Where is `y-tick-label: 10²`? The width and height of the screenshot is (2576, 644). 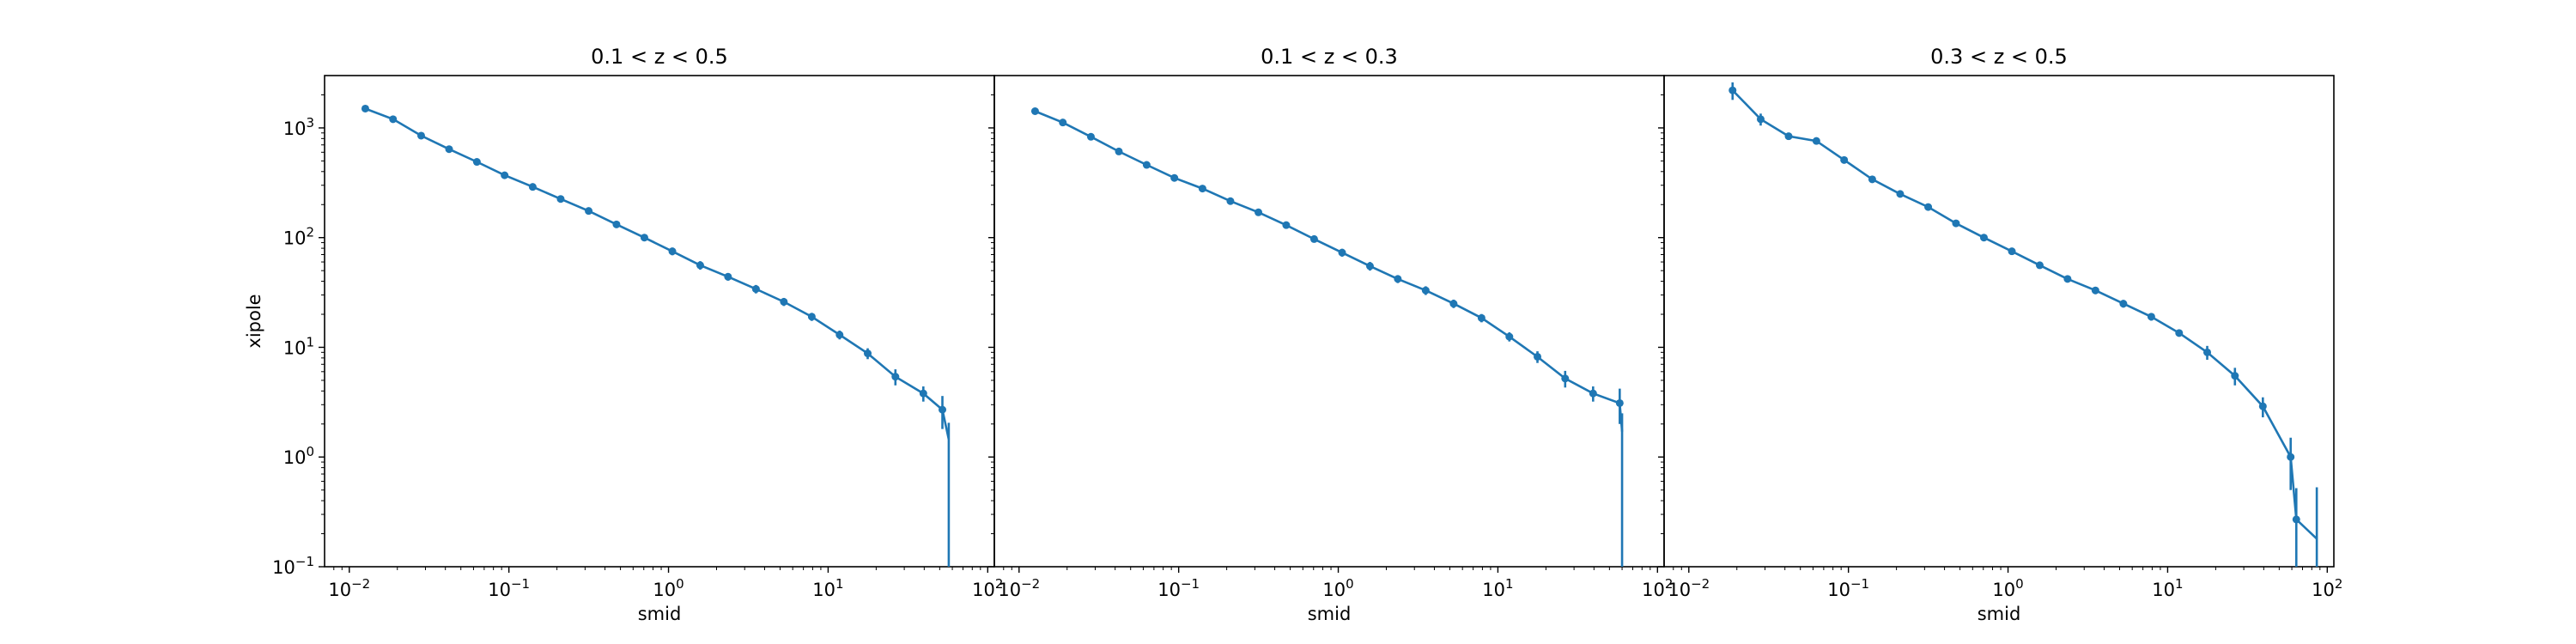 y-tick-label: 10² is located at coordinates (298, 237).